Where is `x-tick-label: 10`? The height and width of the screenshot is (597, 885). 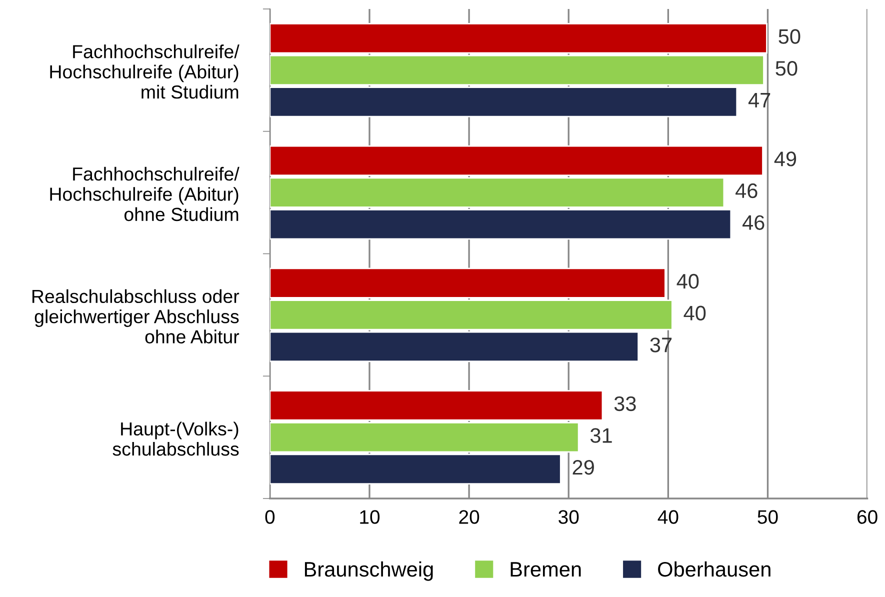
x-tick-label: 10 is located at coordinates (370, 517).